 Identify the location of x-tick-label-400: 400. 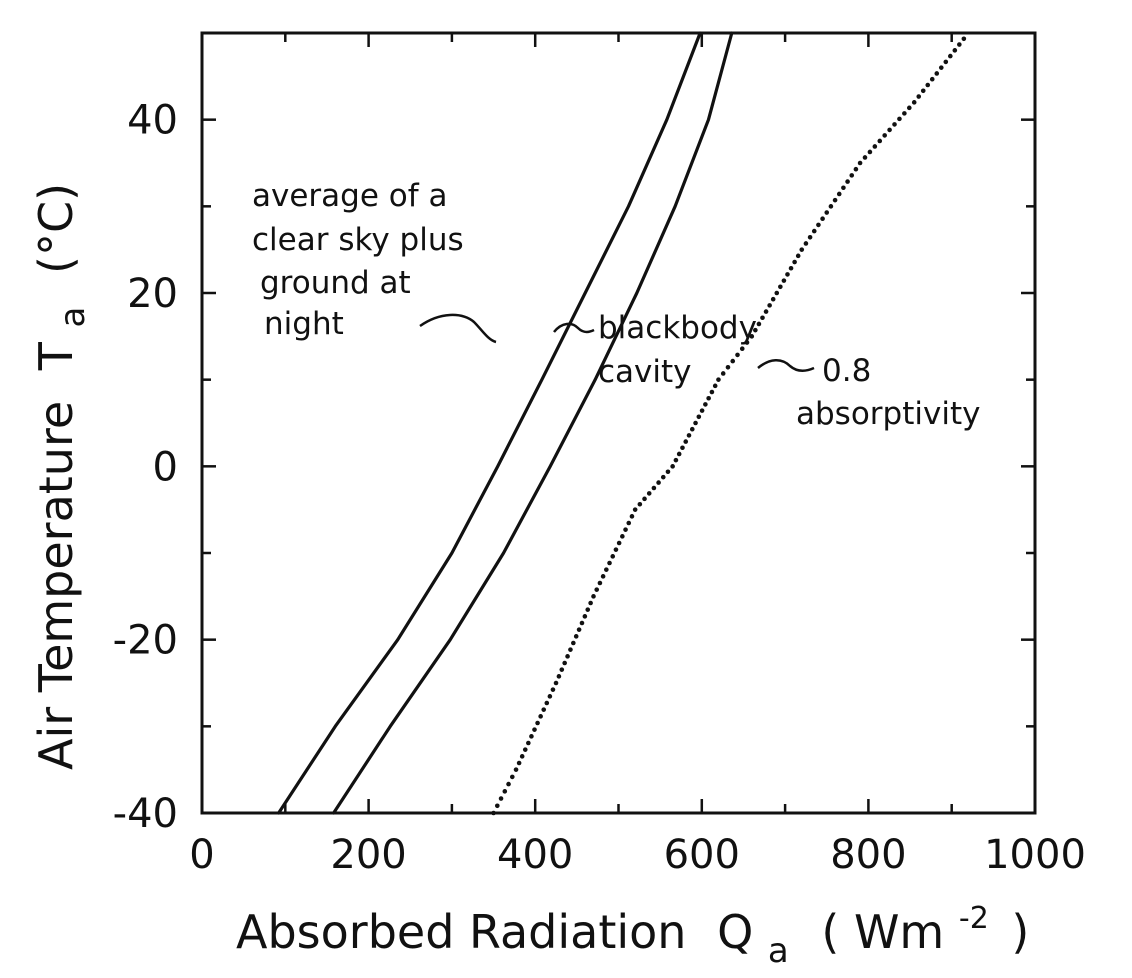
(535, 855).